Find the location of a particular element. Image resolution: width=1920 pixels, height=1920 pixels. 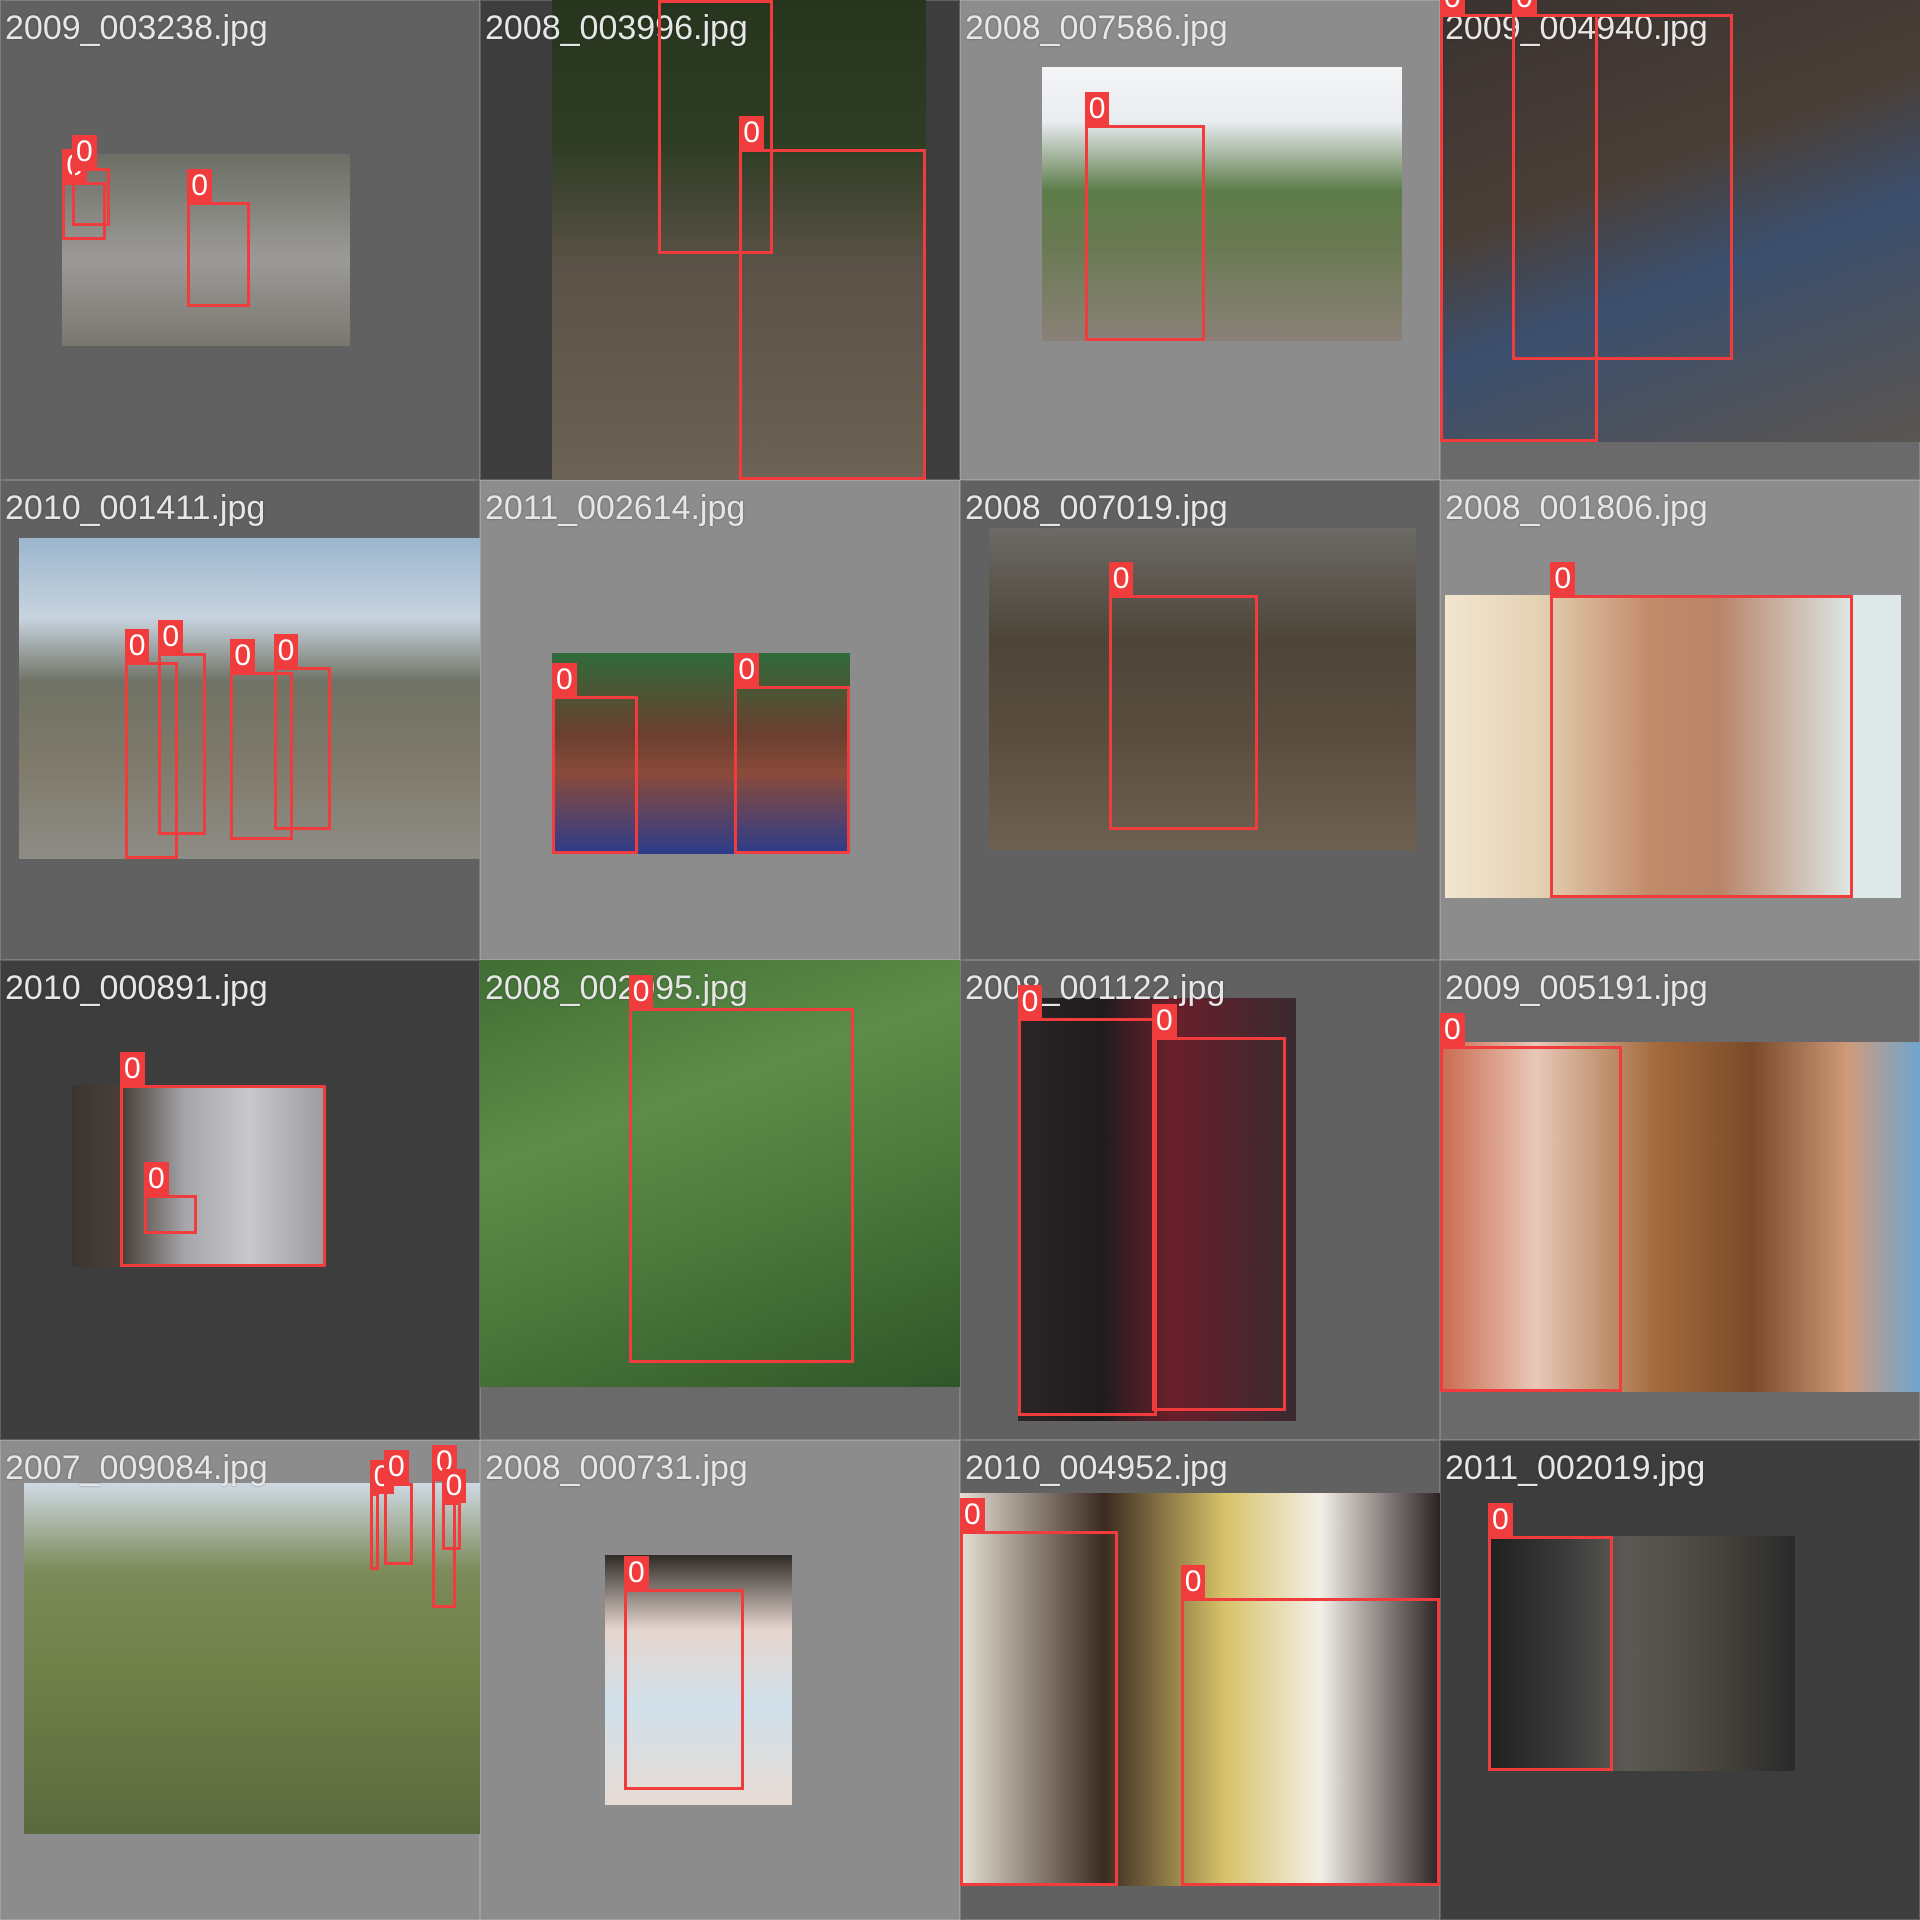

image-tile: 2008_000731.jpg 0 is located at coordinates (720, 1680).